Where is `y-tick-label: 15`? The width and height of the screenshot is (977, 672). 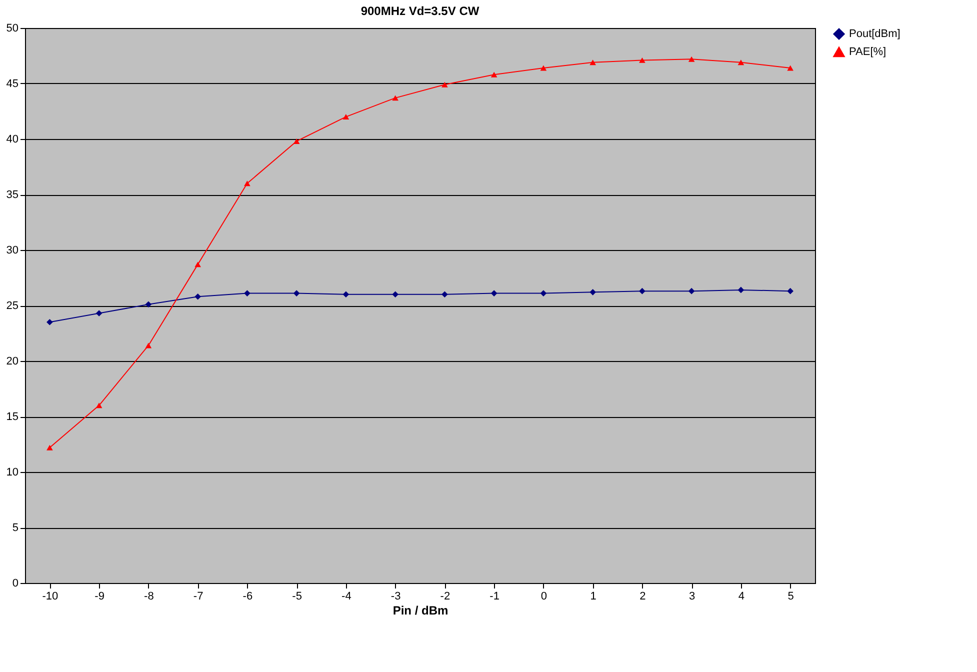 y-tick-label: 15 is located at coordinates (12, 417).